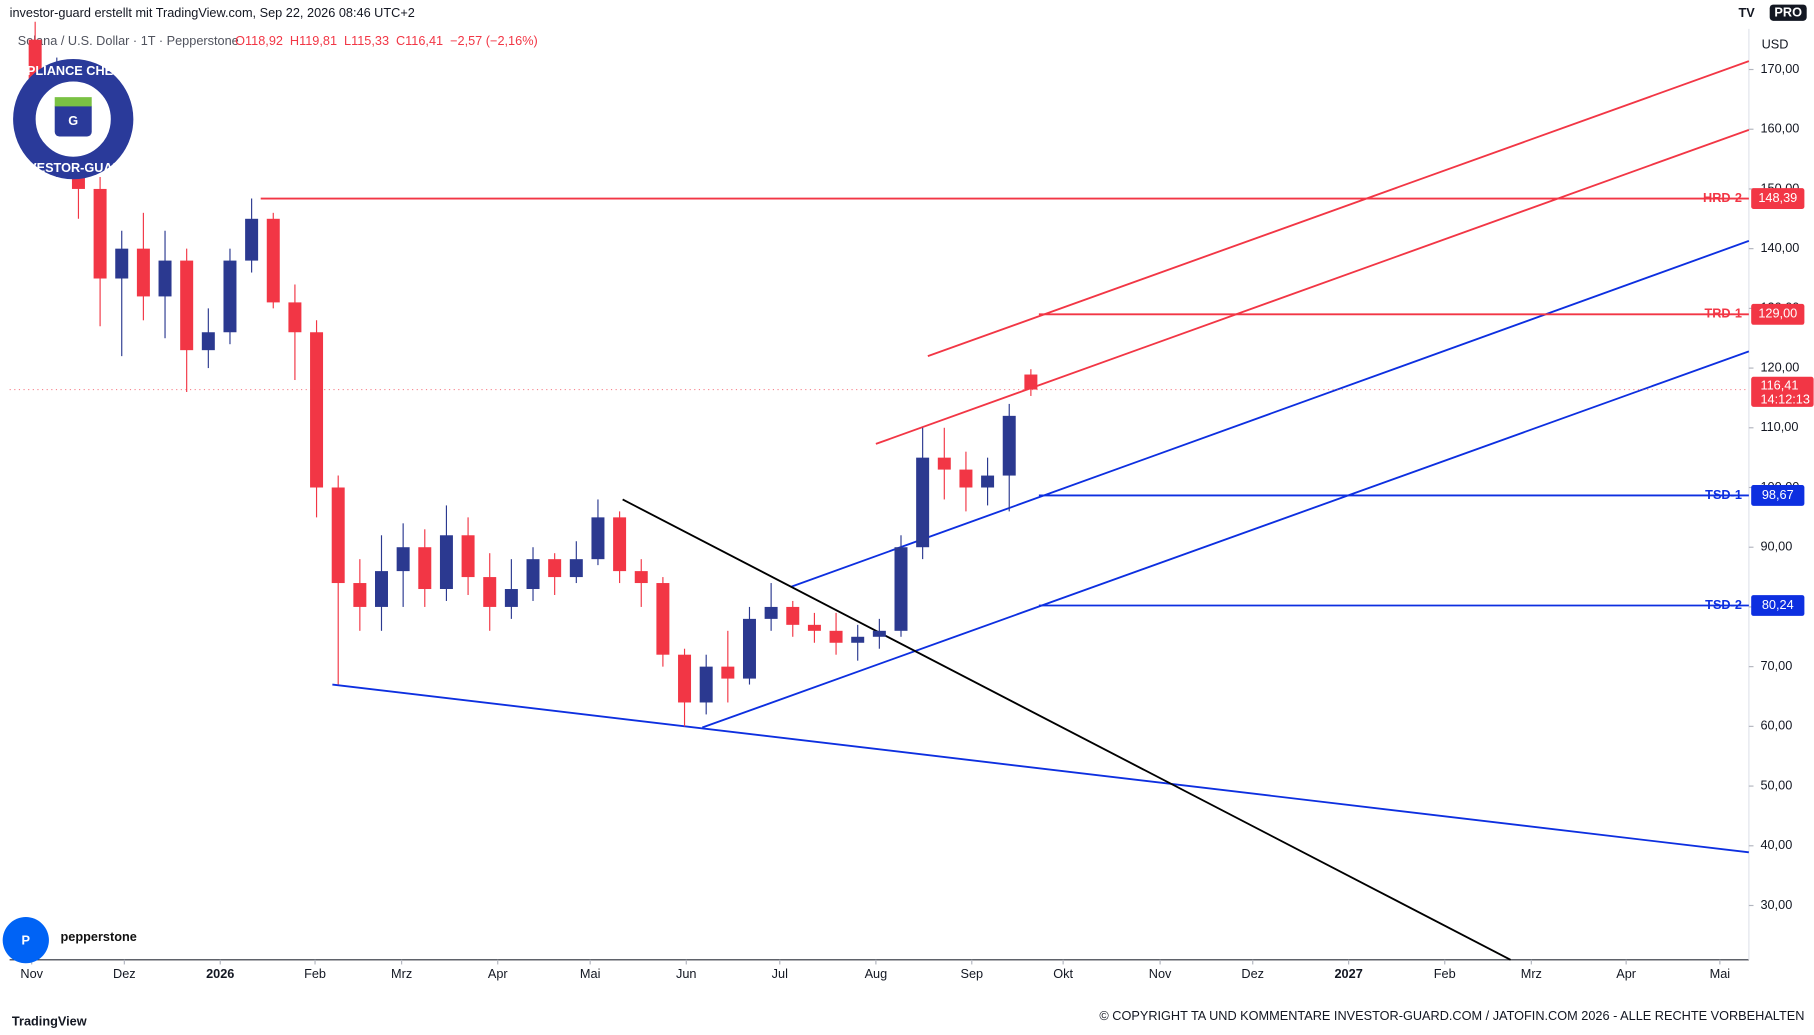 The height and width of the screenshot is (1035, 1814). I want to click on symbol: Solana / U.S. Dollar · 1T · Pepperstone, so click(128, 40).